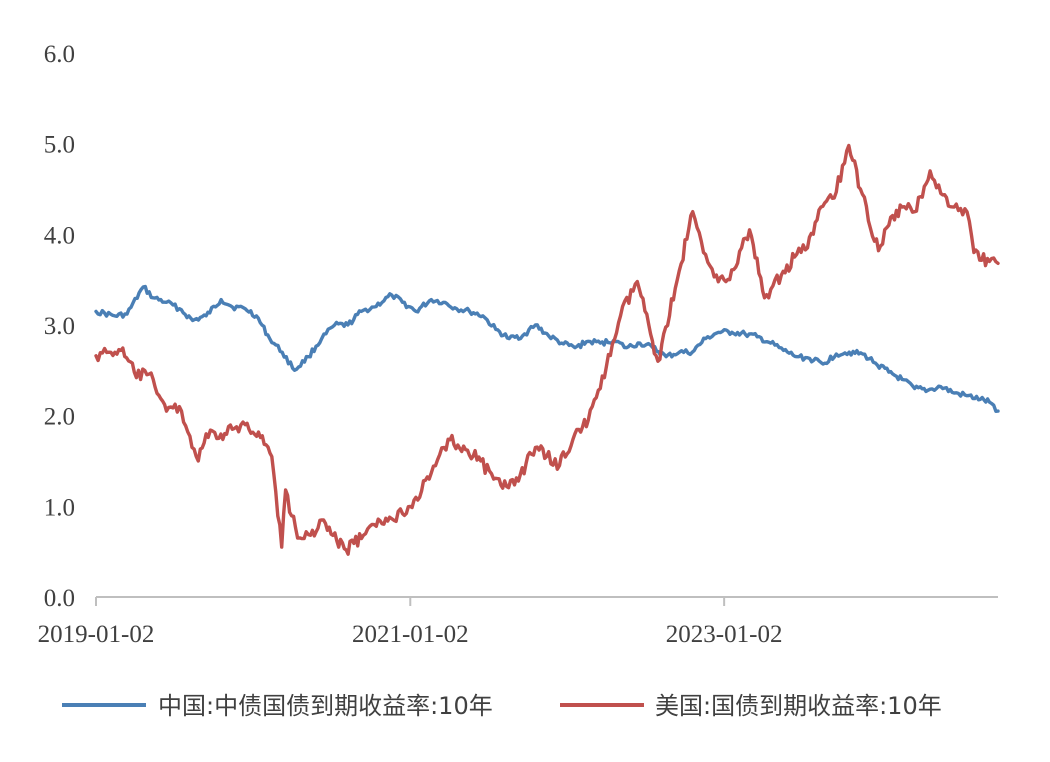 The height and width of the screenshot is (762, 1050). I want to click on y-tick-label: 6.0, so click(59, 54).